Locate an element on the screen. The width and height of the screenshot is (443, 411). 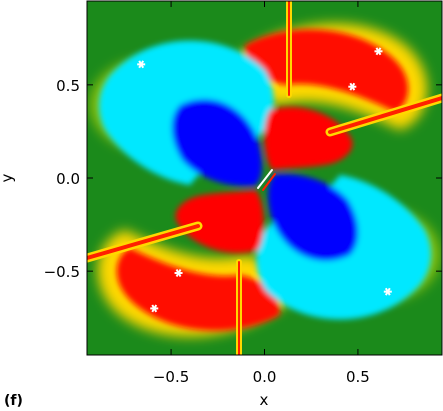
panel-label: (f) is located at coordinates (13, 401).